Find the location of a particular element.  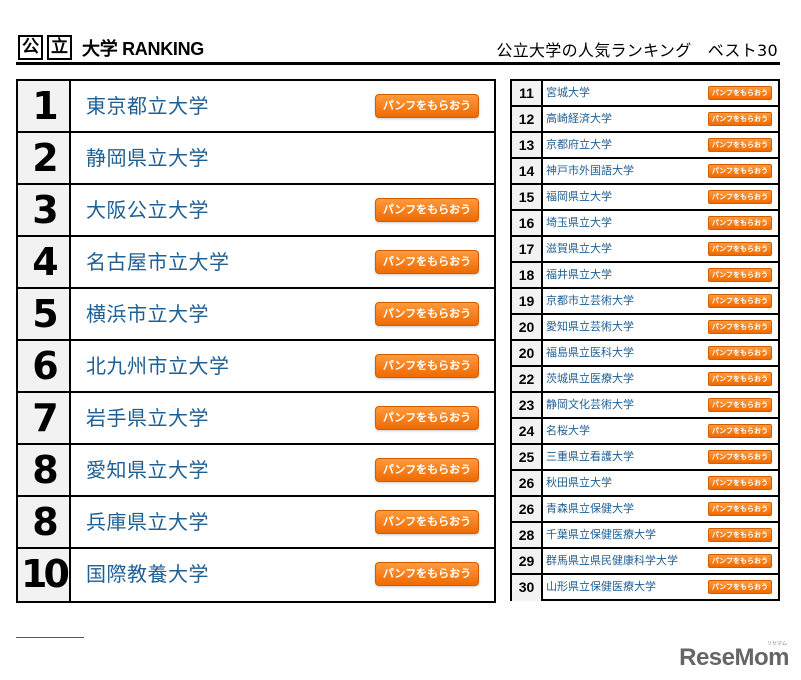

university-name-link: 北九州市立大学 is located at coordinates (158, 366).